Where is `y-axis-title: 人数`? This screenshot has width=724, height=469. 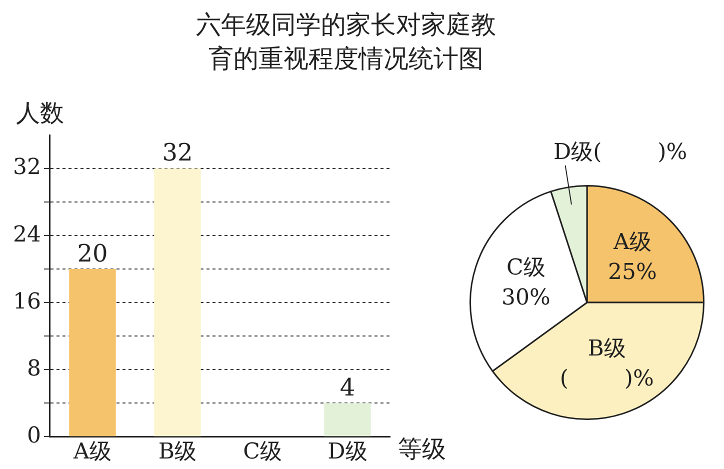
y-axis-title: 人数 is located at coordinates (40, 113).